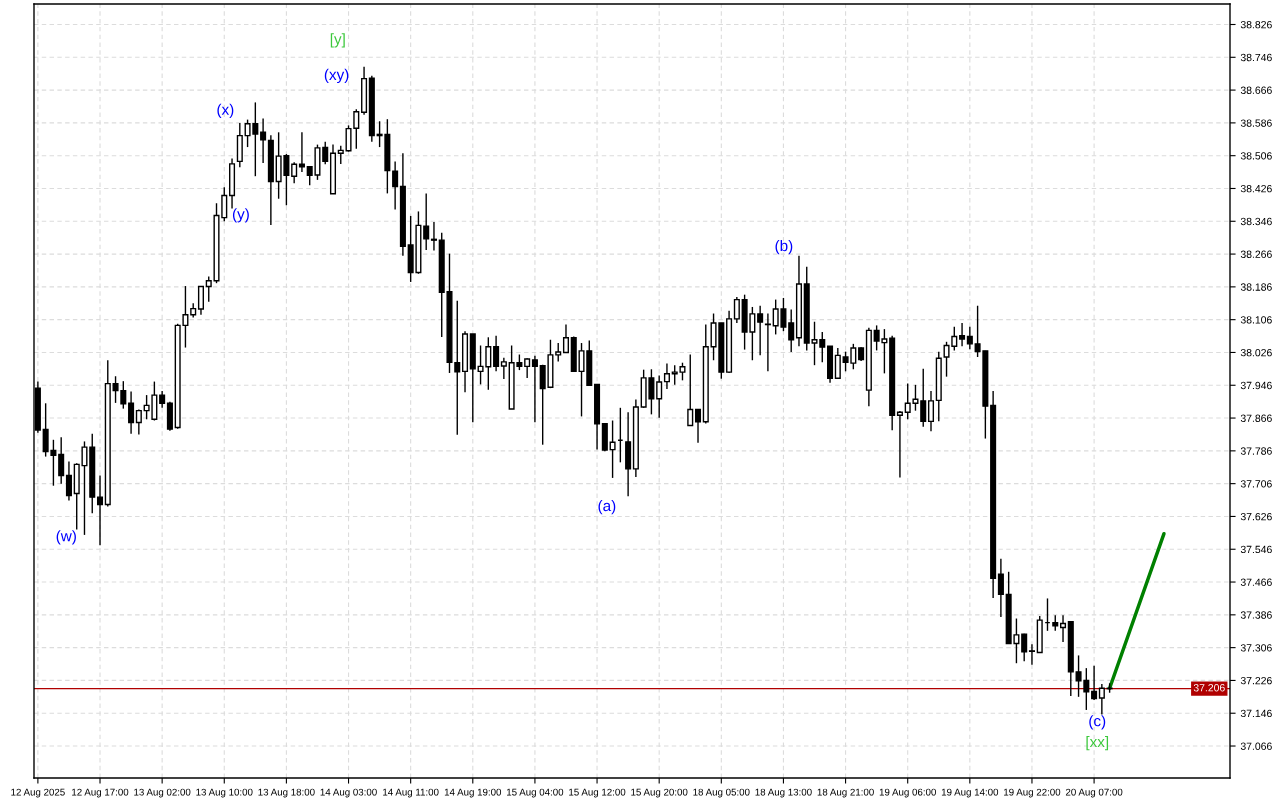 This screenshot has width=1280, height=800. I want to click on x-tick-label: 12 Aug 2025, so click(38, 793).